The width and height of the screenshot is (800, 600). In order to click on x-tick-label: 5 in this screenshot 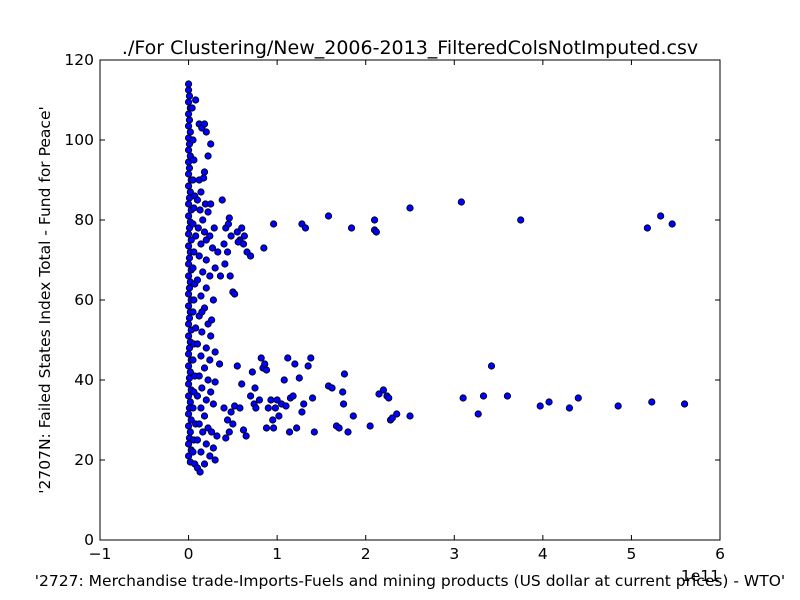, I will do `click(631, 554)`.